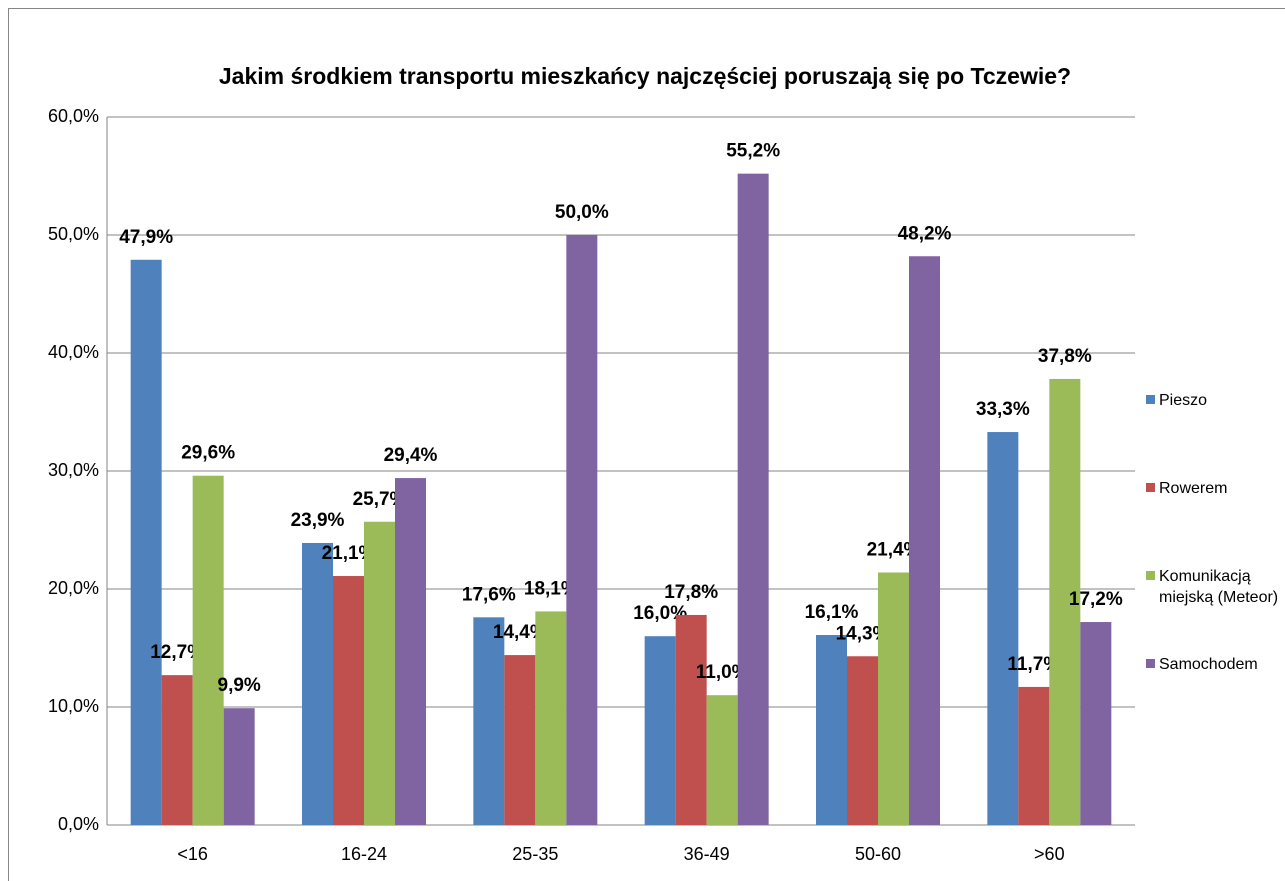 The image size is (1285, 881). Describe the element at coordinates (489, 594) in the screenshot. I see `data-label: 17,6%` at that location.